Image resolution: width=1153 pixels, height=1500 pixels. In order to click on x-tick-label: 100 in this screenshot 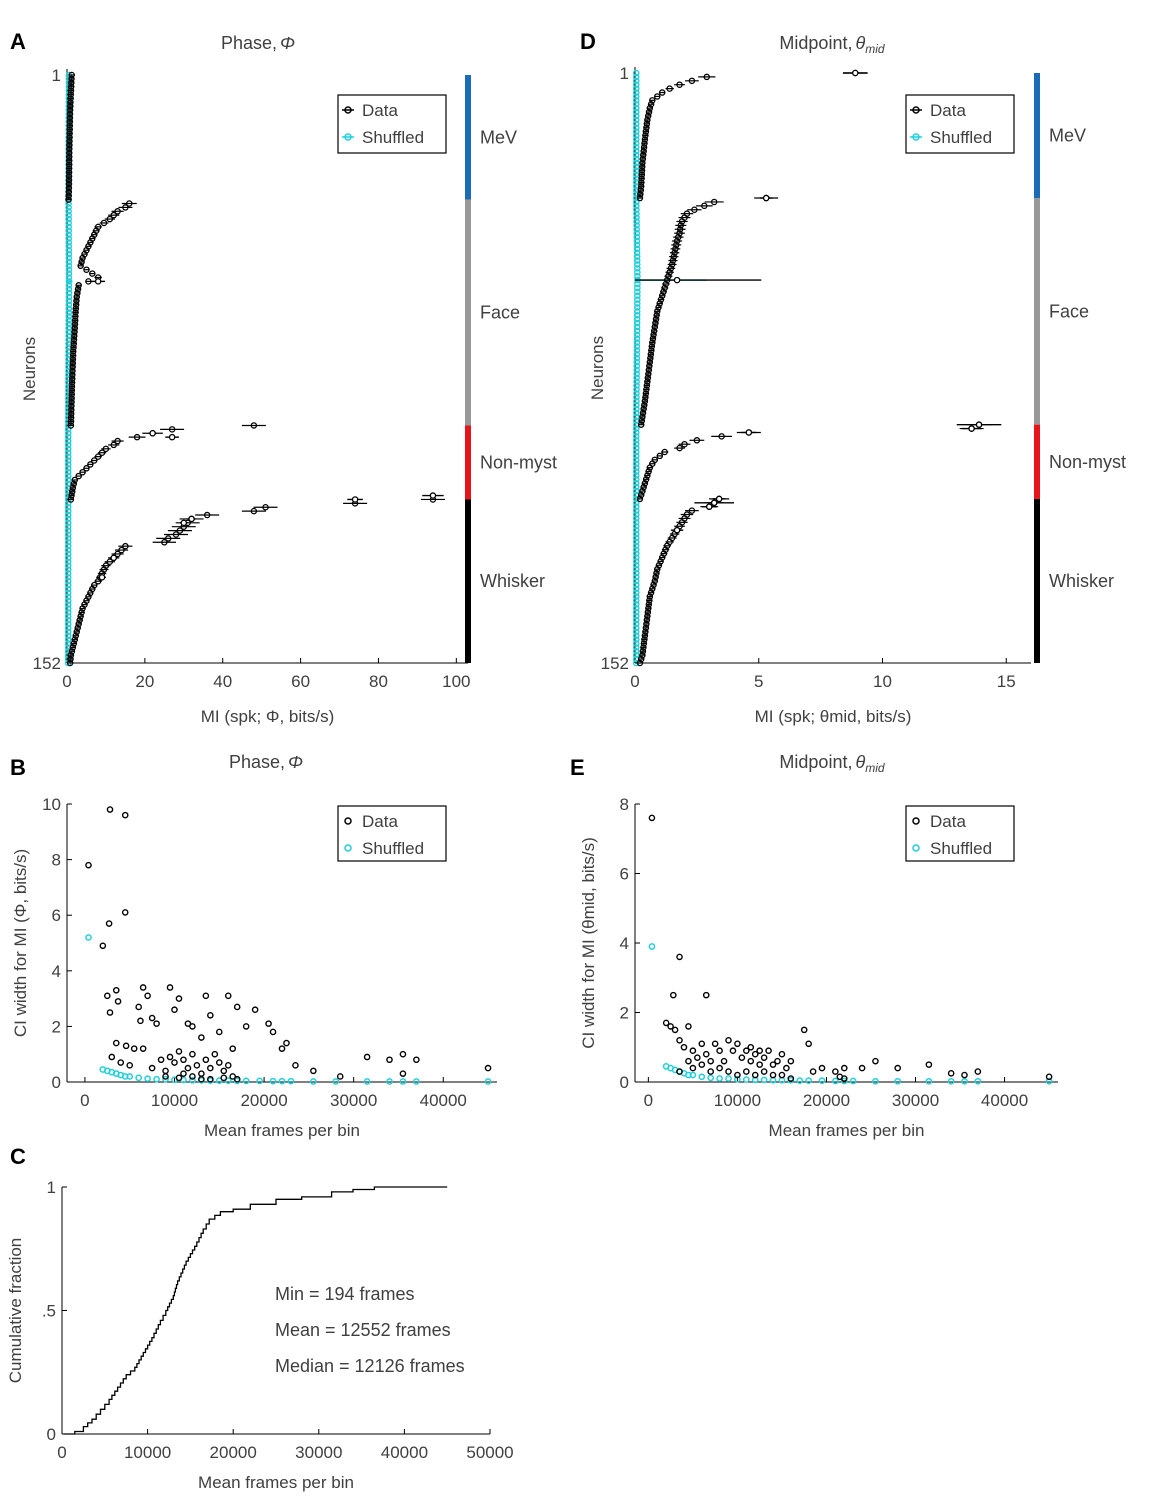, I will do `click(456, 681)`.